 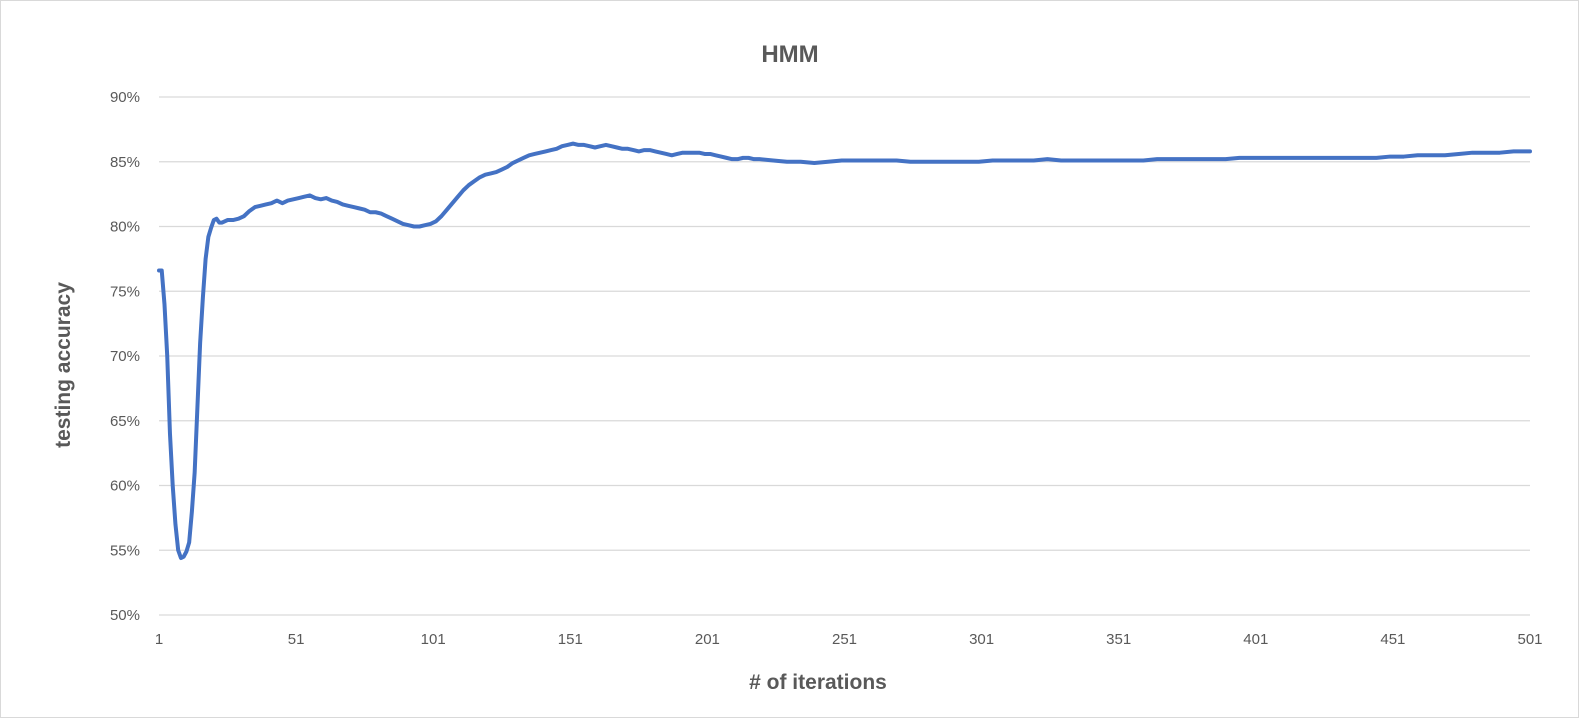 What do you see at coordinates (1392, 639) in the screenshot?
I see `x-tick-label: 451` at bounding box center [1392, 639].